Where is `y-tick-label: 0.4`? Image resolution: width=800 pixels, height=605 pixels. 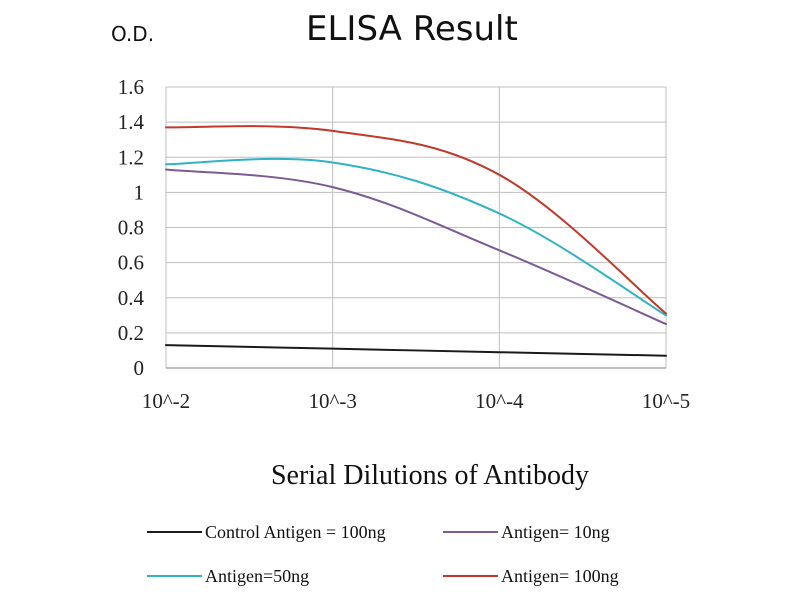 y-tick-label: 0.4 is located at coordinates (131, 298).